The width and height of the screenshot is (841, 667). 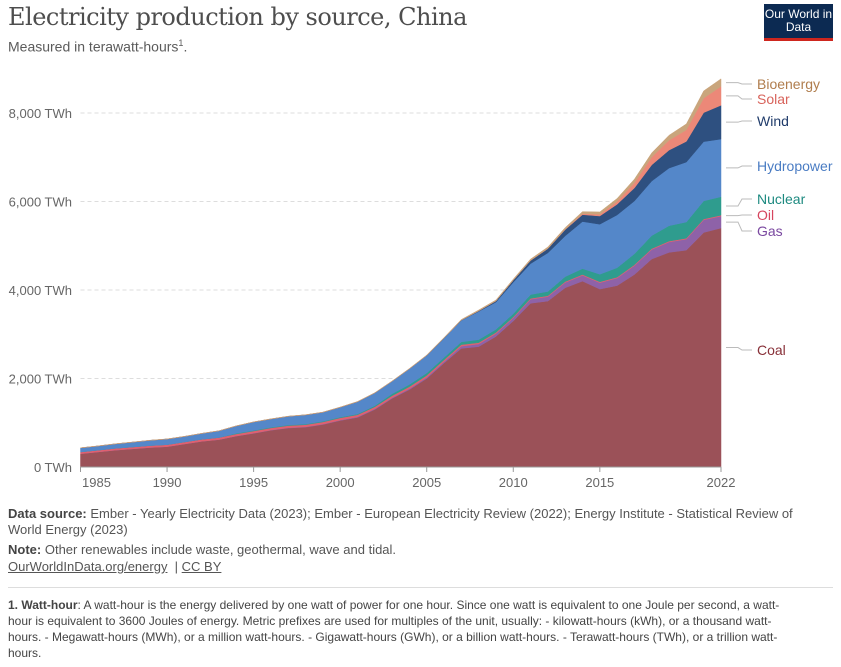 I want to click on subtitle-end: ., so click(x=185, y=46).